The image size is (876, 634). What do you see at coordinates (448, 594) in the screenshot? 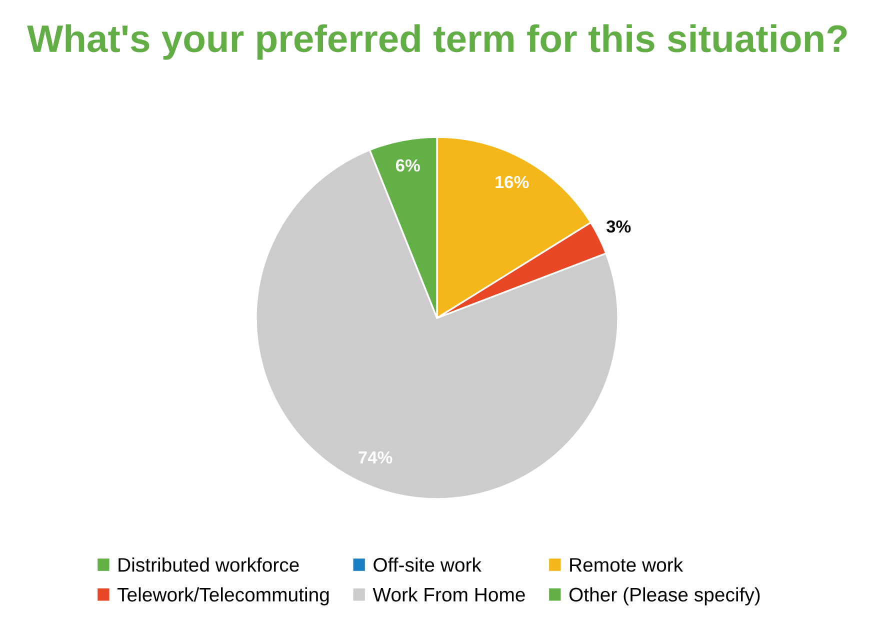
I see `legend-label: Work From Home` at bounding box center [448, 594].